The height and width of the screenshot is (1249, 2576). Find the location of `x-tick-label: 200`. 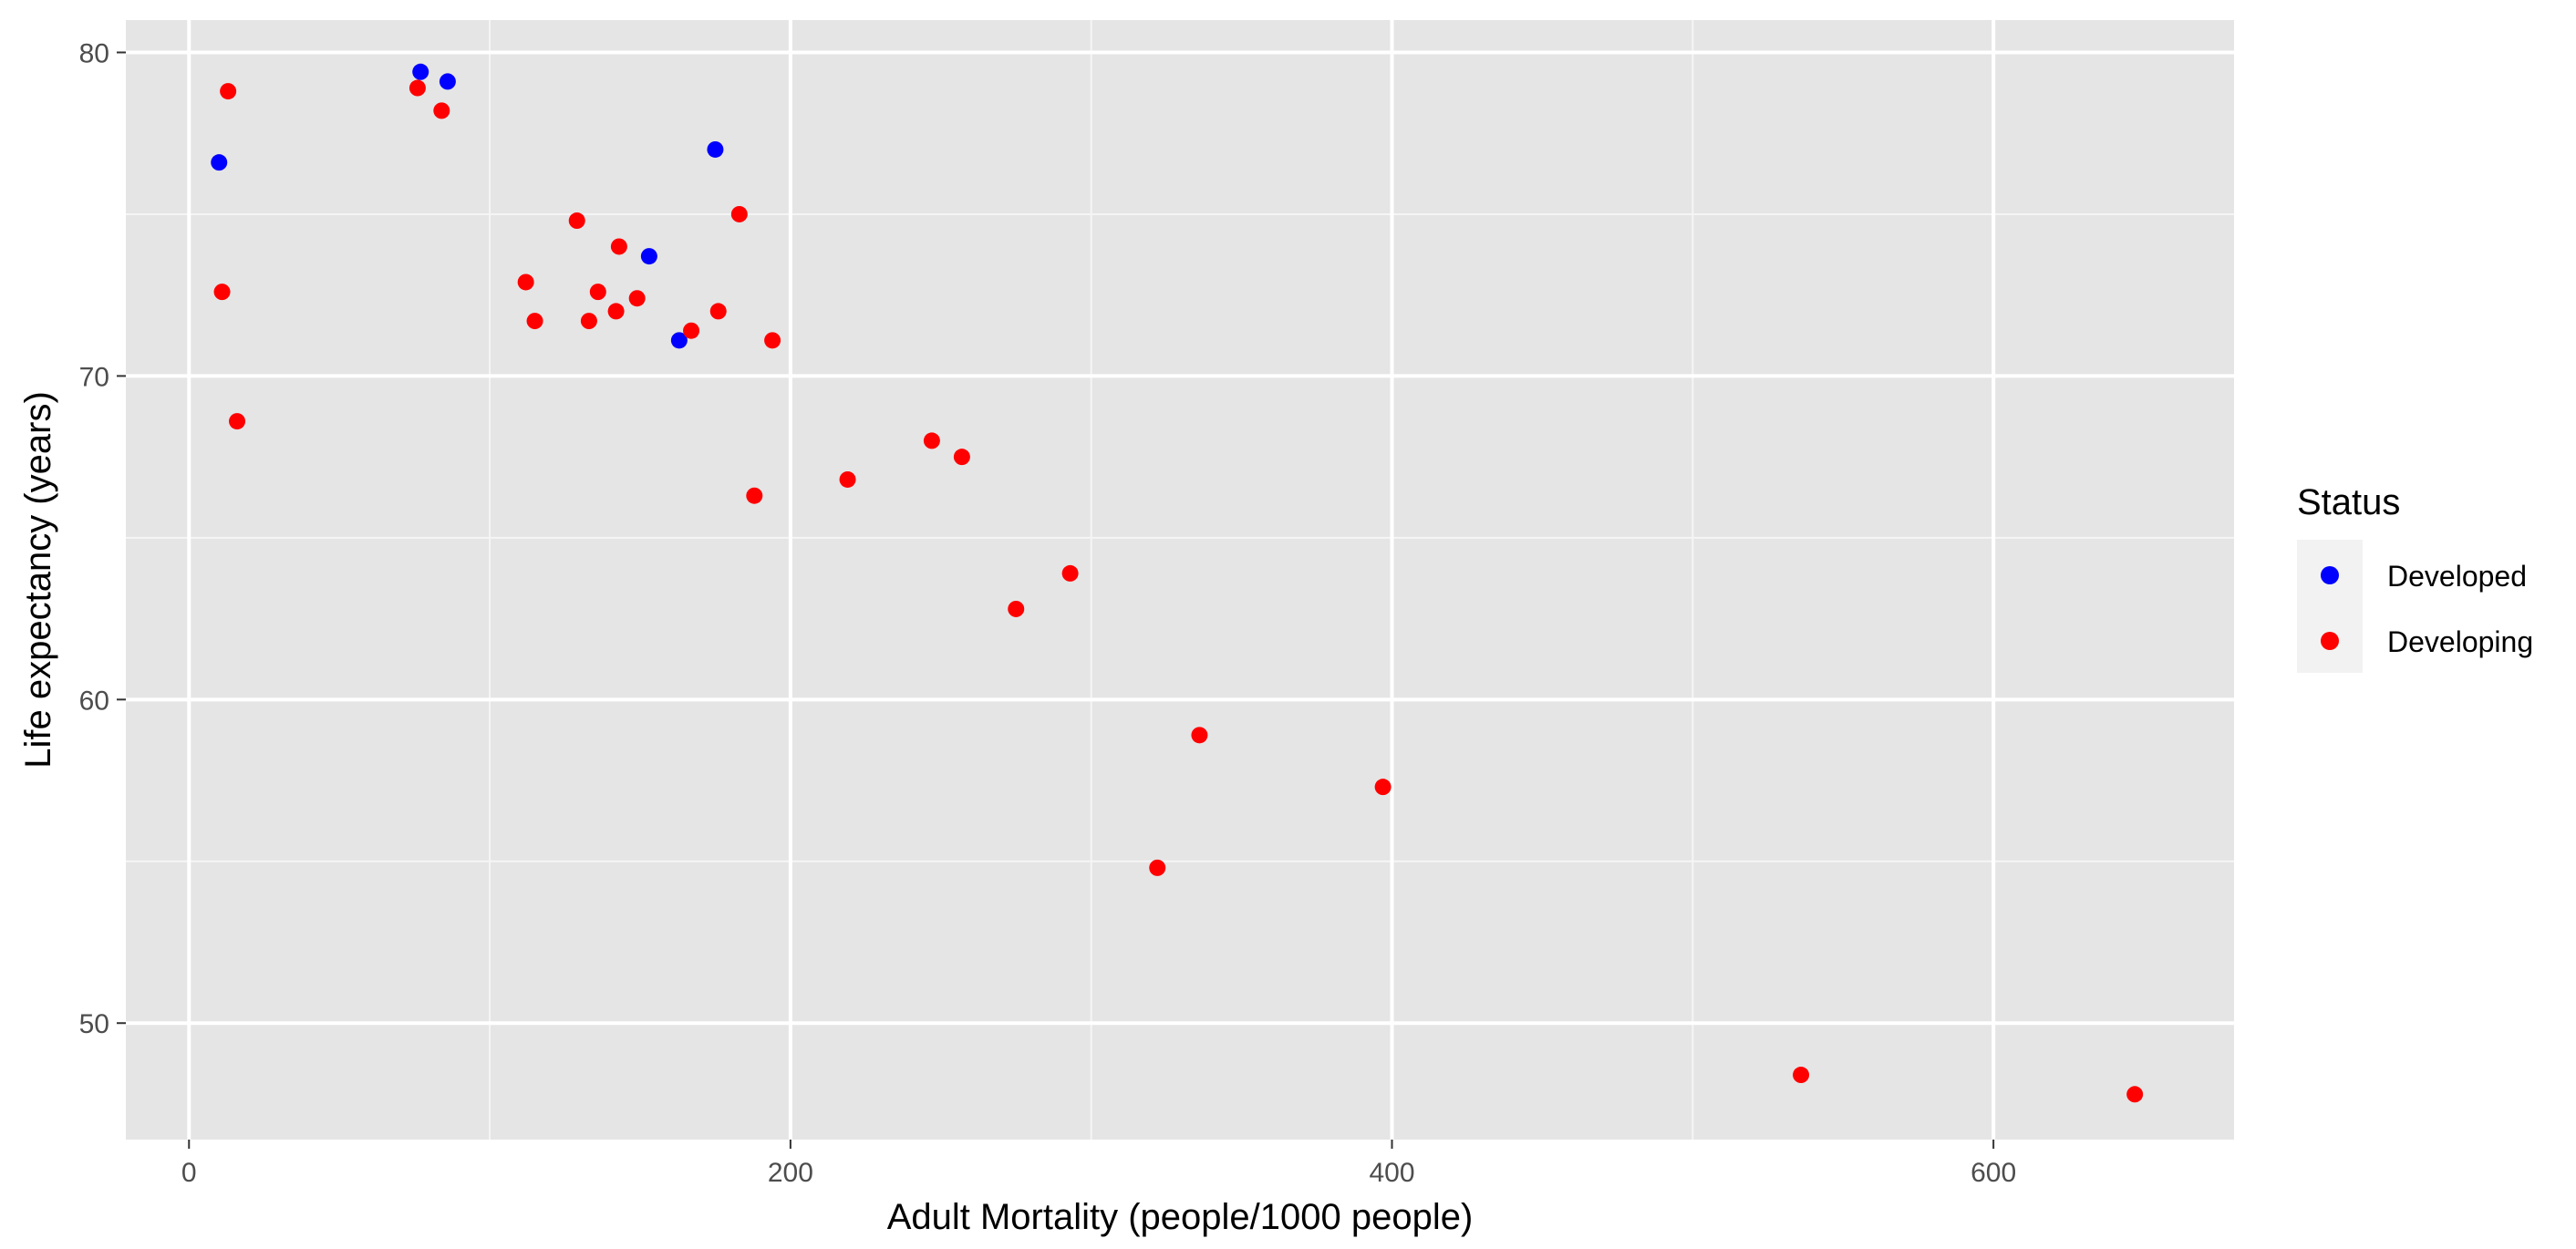

x-tick-label: 200 is located at coordinates (790, 1173).